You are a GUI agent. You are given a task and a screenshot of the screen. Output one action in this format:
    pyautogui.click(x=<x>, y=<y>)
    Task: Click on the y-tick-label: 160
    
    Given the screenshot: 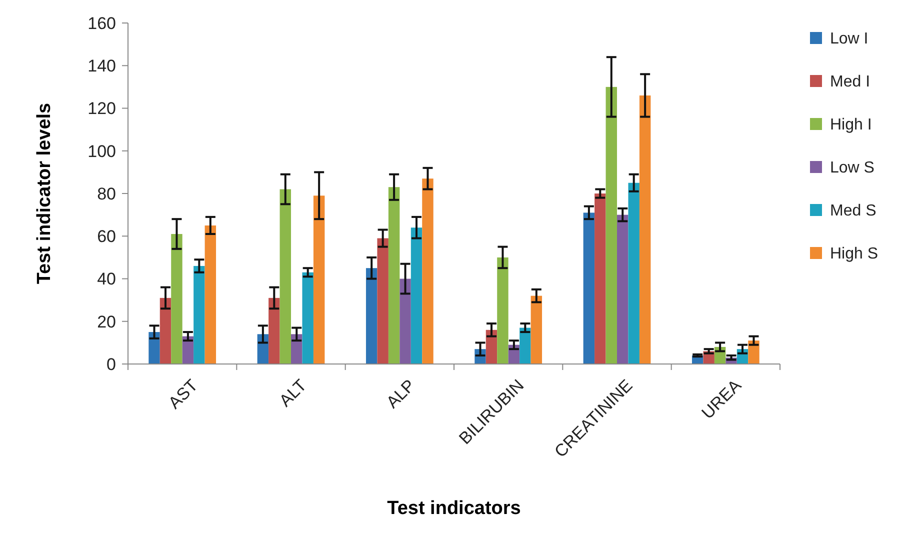 What is the action you would take?
    pyautogui.click(x=102, y=23)
    